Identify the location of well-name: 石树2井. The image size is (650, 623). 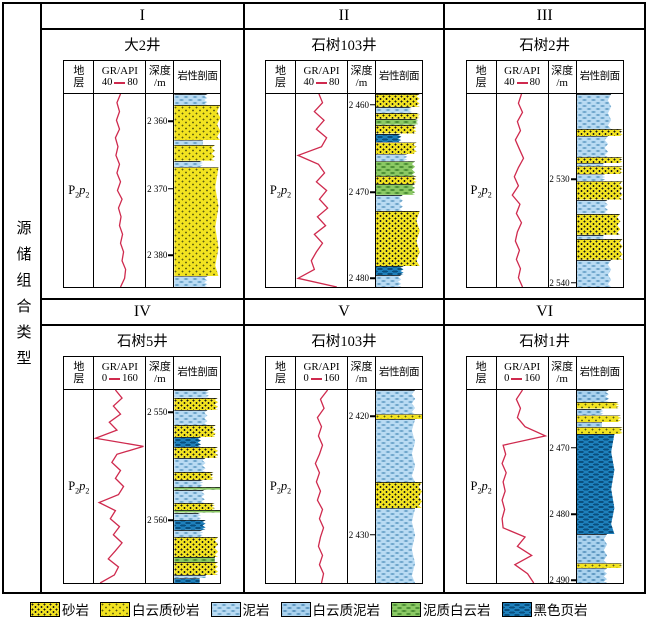
(545, 46).